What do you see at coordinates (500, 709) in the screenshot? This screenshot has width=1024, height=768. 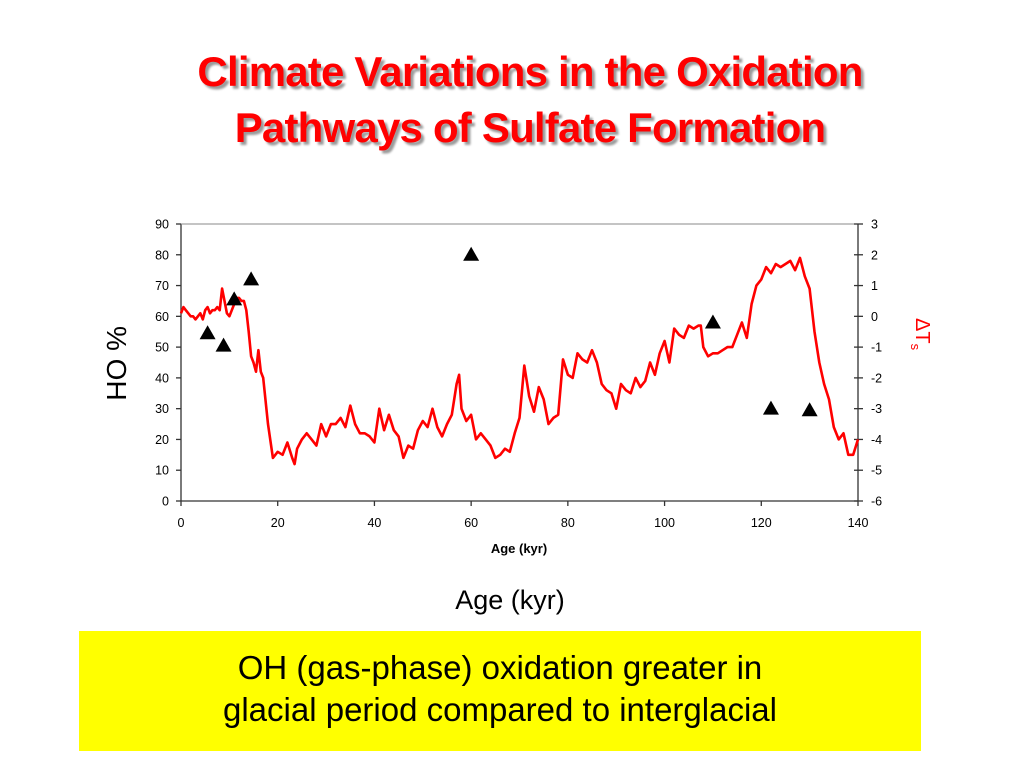 I see `callout-line-2: glacial period compared to interglacial` at bounding box center [500, 709].